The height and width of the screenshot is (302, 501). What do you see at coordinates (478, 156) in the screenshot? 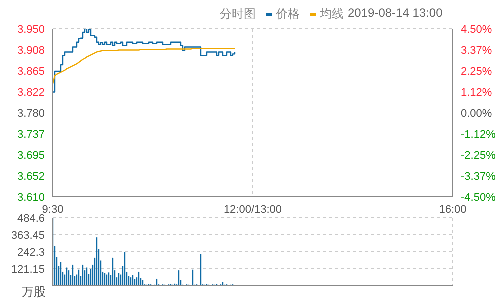
I see `y2-tick-label: -2.25%` at bounding box center [478, 156].